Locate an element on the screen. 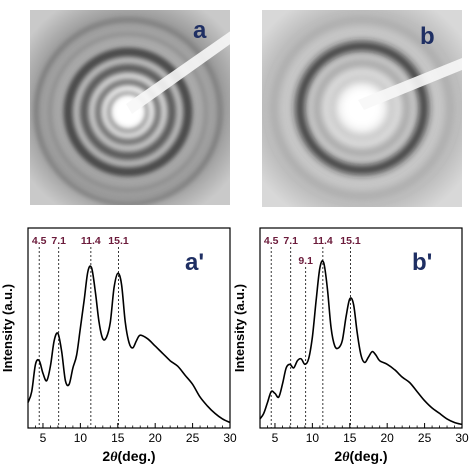 This screenshot has width=474, height=470. chart-panel-label: b' is located at coordinates (422, 262).